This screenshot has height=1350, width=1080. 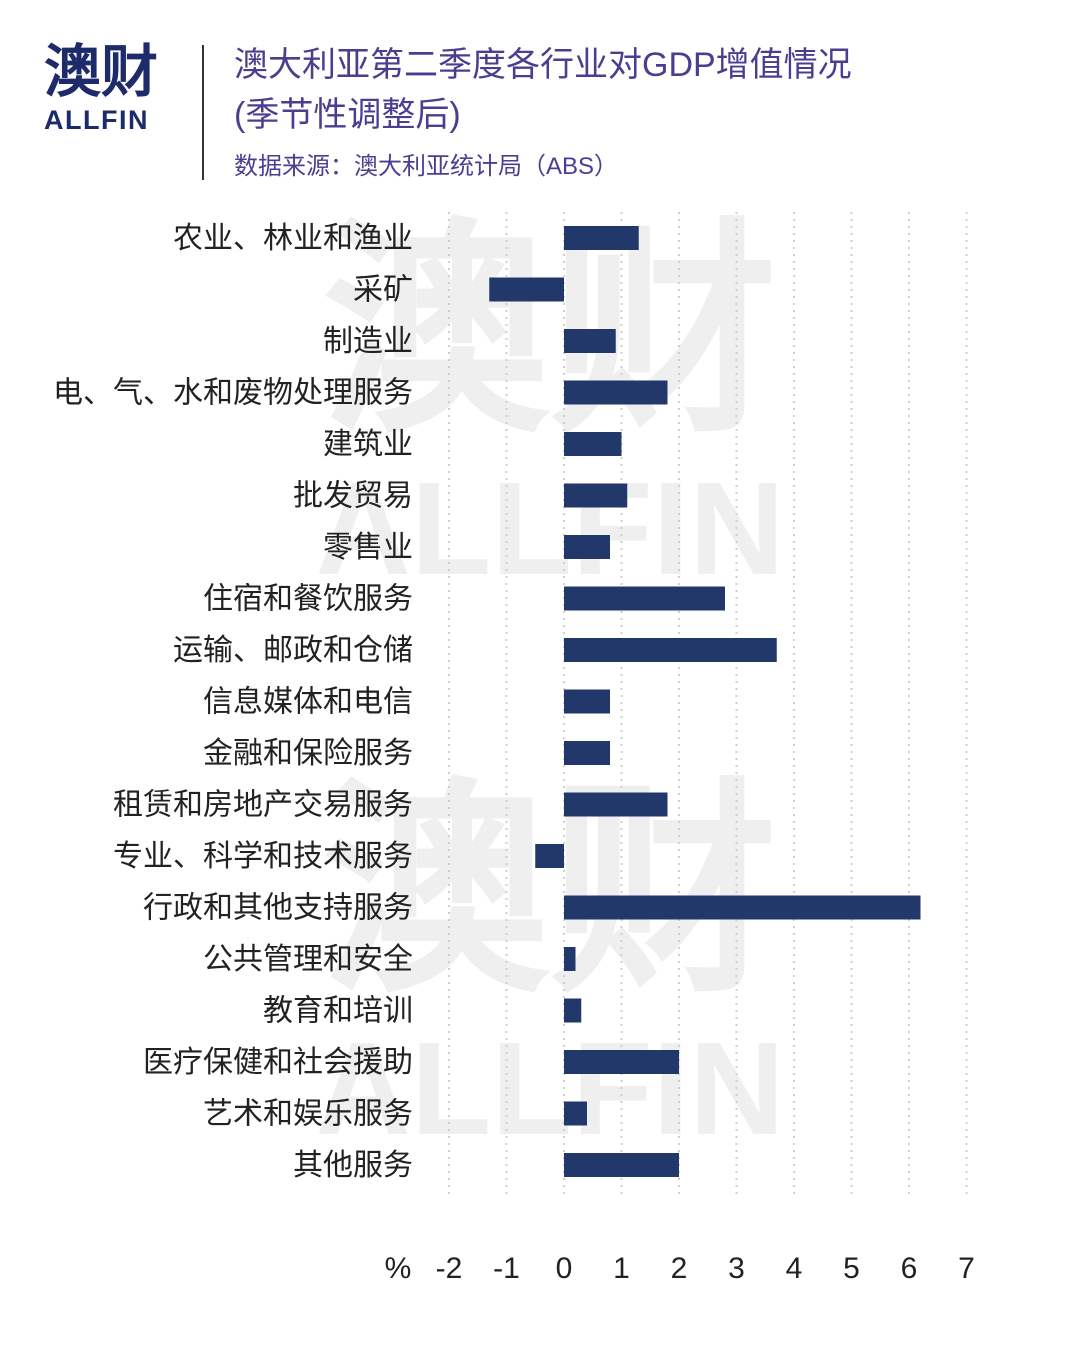 What do you see at coordinates (449, 1268) in the screenshot?
I see `x-tick-label: -2` at bounding box center [449, 1268].